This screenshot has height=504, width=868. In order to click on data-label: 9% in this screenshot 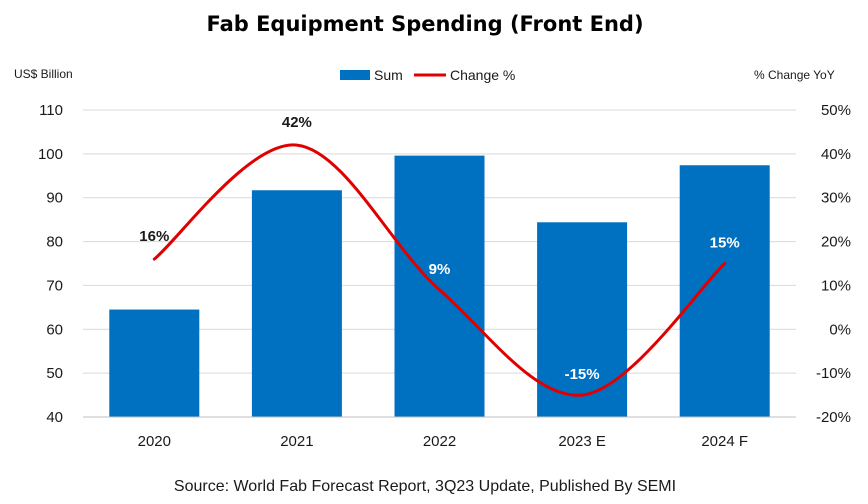, I will do `click(440, 269)`.